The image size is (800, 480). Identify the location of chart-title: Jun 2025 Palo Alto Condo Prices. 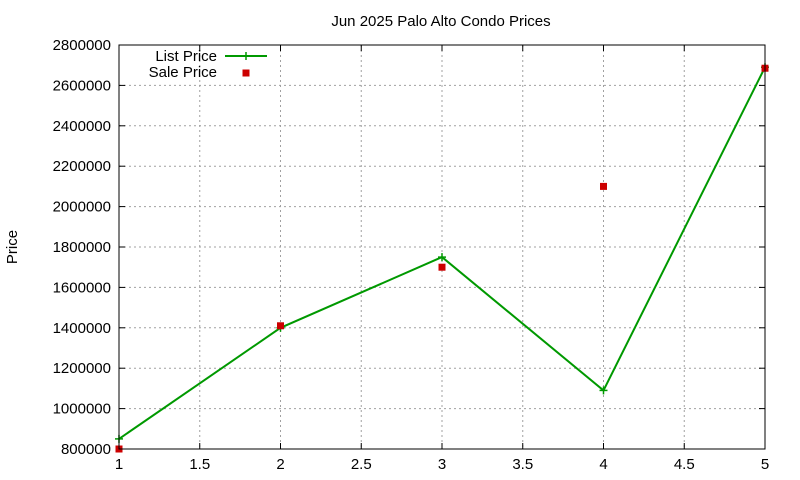
(440, 21).